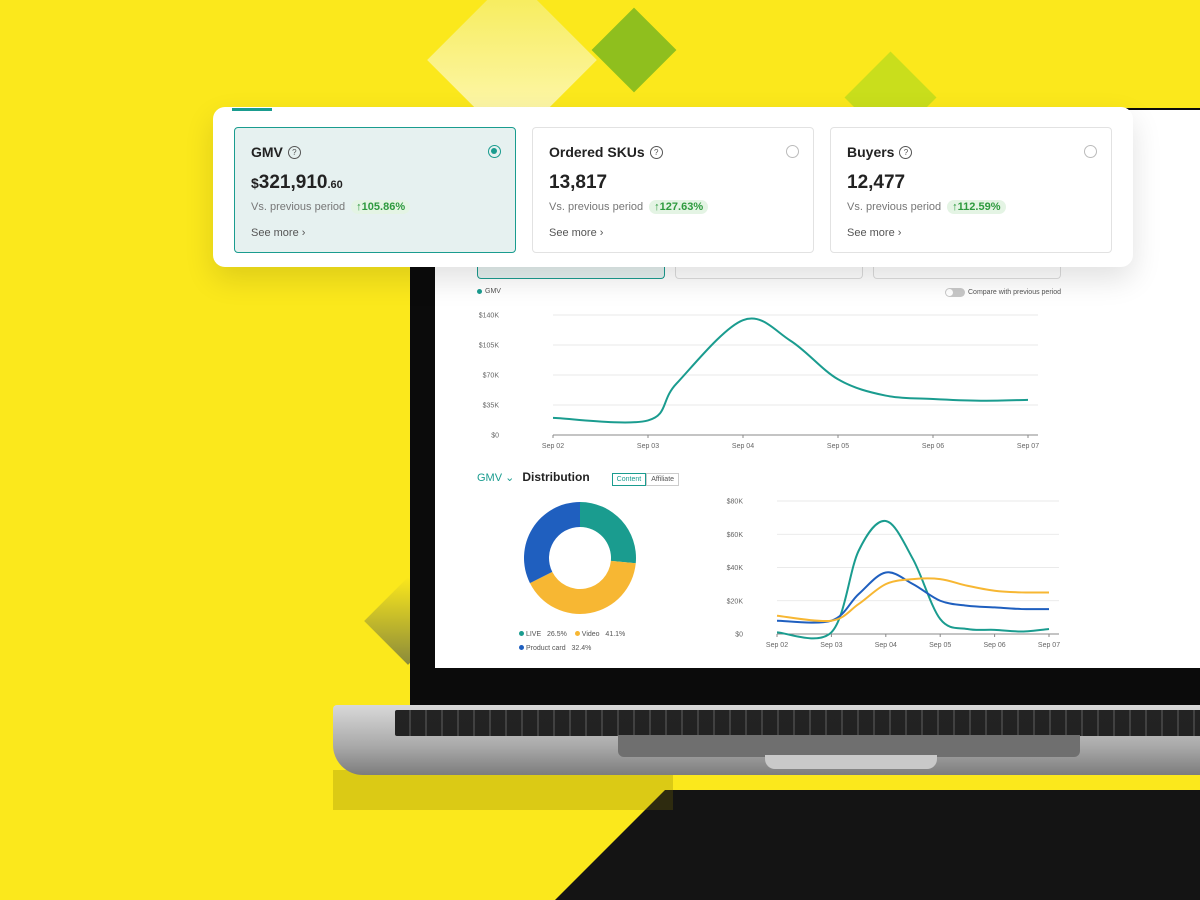  Describe the element at coordinates (491, 376) in the screenshot. I see `y-tick-label: $70K` at that location.